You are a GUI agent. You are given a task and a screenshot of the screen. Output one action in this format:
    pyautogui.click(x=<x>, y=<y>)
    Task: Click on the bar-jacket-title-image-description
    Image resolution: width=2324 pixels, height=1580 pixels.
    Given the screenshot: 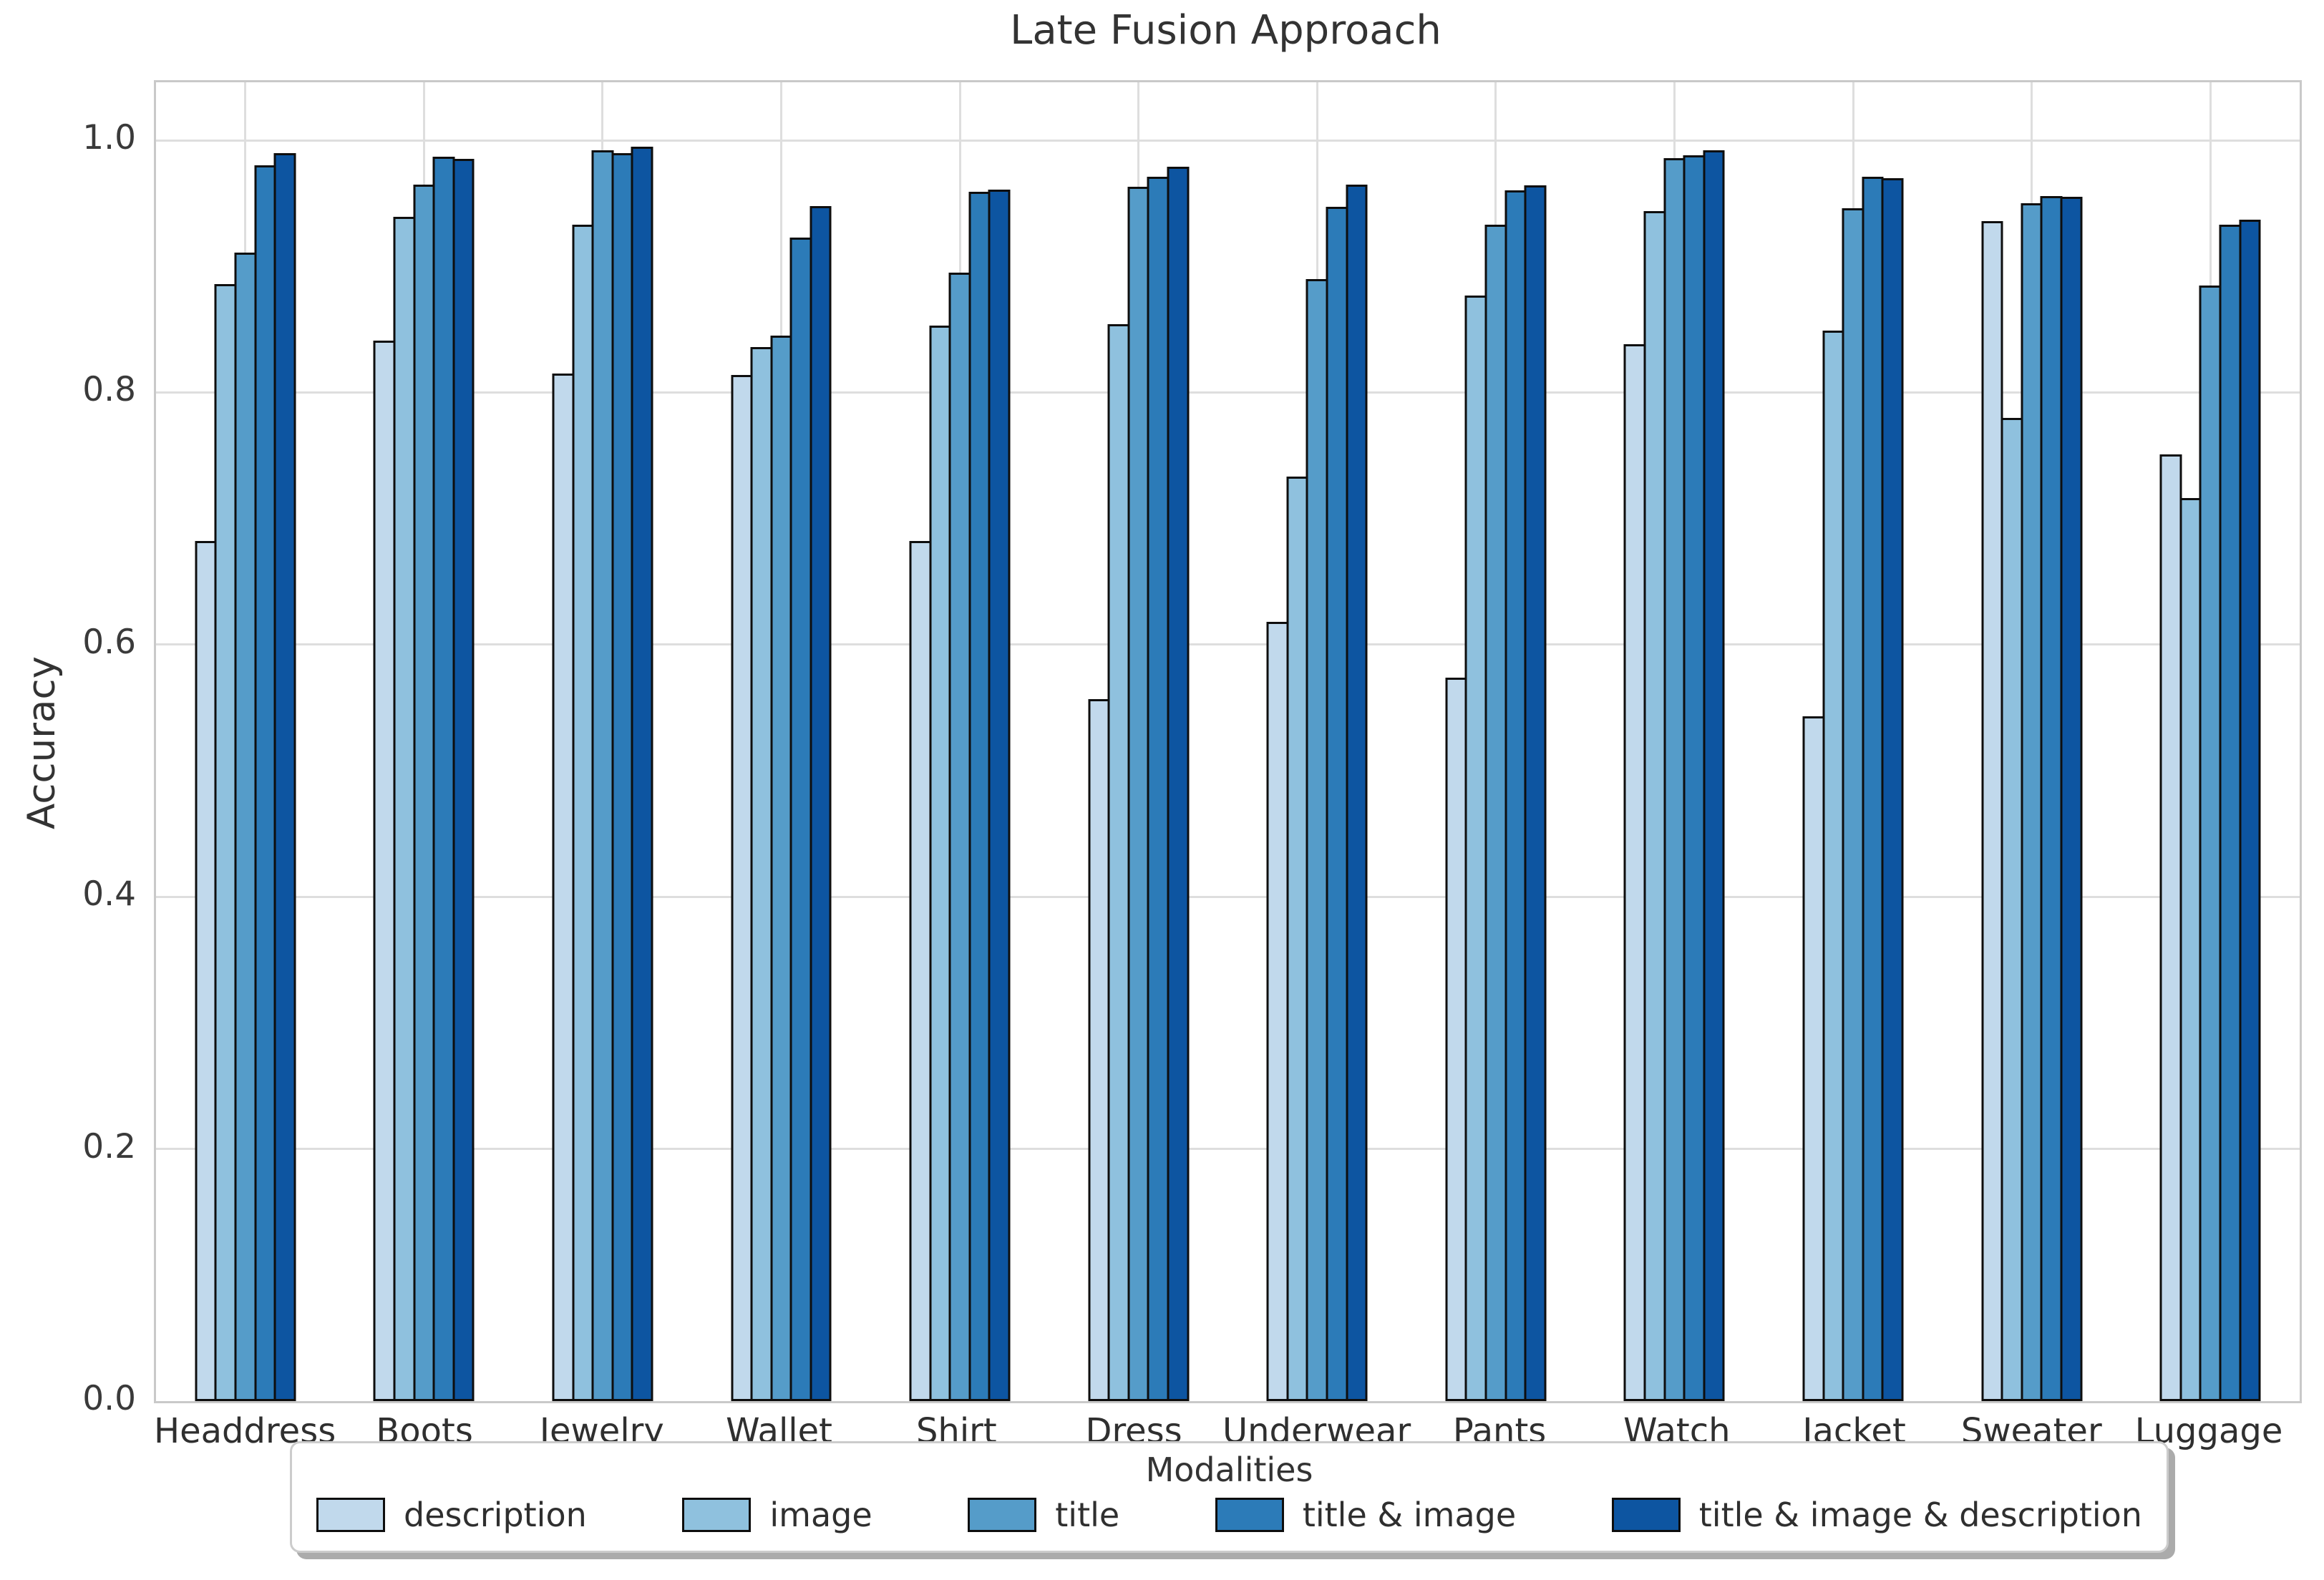 What is the action you would take?
    pyautogui.click(x=1892, y=789)
    